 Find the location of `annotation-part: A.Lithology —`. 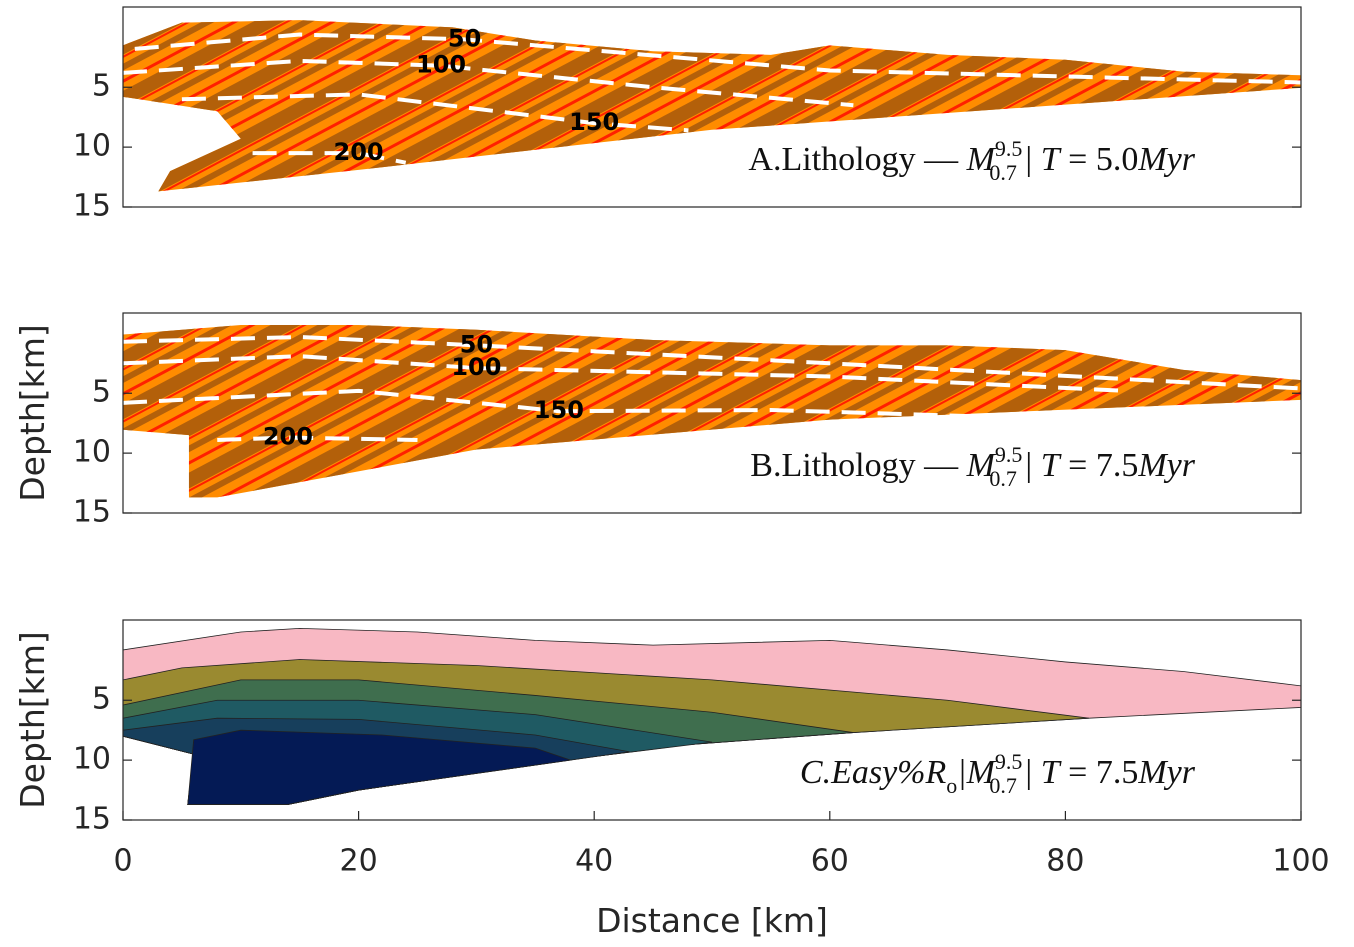

annotation-part: A.Lithology — is located at coordinates (857, 159).